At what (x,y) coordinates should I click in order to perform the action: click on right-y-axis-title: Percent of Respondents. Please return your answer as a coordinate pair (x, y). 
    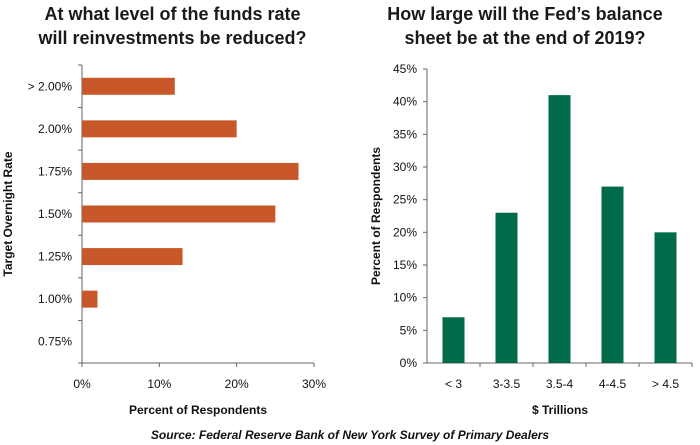
    Looking at the image, I should click on (376, 216).